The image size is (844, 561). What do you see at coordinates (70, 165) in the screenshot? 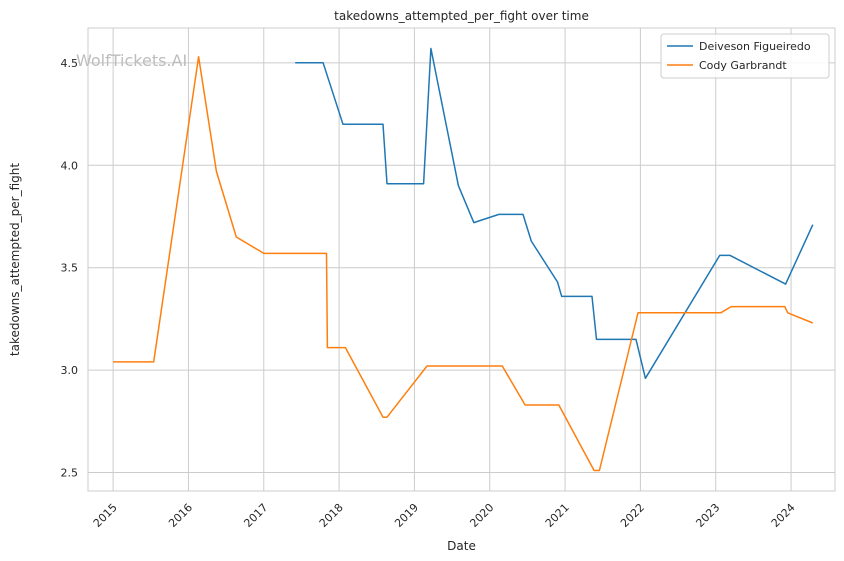
I see `y-tick-label: 4.0` at bounding box center [70, 165].